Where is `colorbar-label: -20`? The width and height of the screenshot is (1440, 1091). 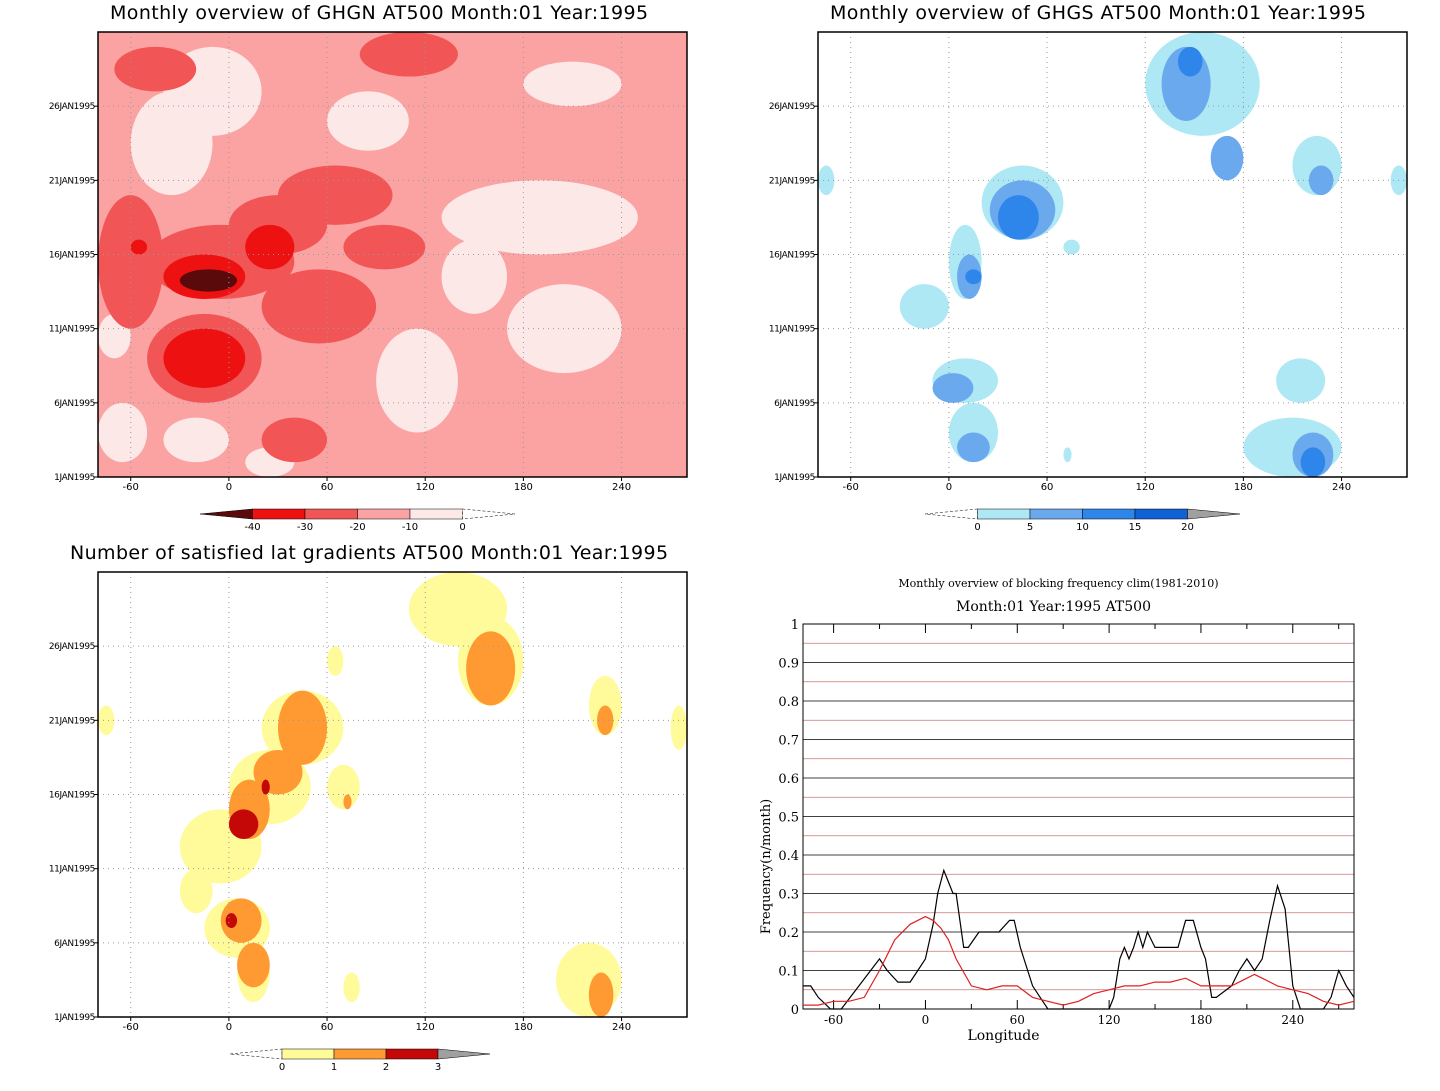
colorbar-label: -20 is located at coordinates (357, 527).